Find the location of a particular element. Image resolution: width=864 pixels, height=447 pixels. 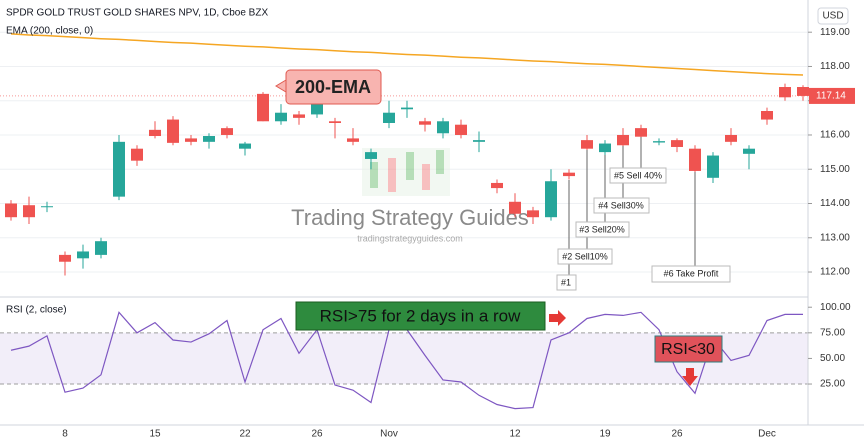

note: #3 Sell20% is located at coordinates (602, 229).